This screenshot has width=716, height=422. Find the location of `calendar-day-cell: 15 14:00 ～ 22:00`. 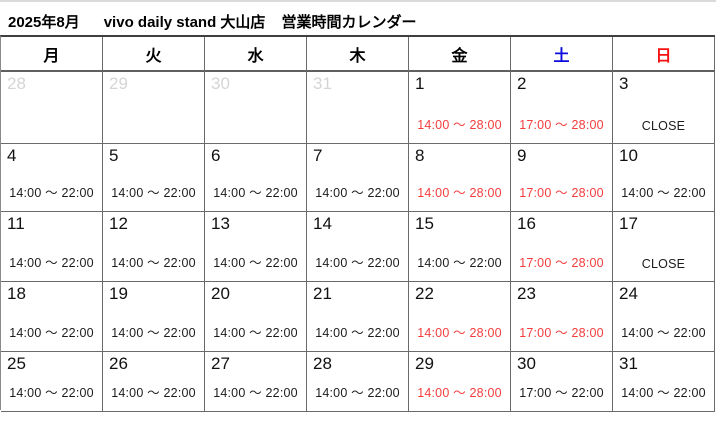

calendar-day-cell: 15 14:00 ～ 22:00 is located at coordinates (460, 247).